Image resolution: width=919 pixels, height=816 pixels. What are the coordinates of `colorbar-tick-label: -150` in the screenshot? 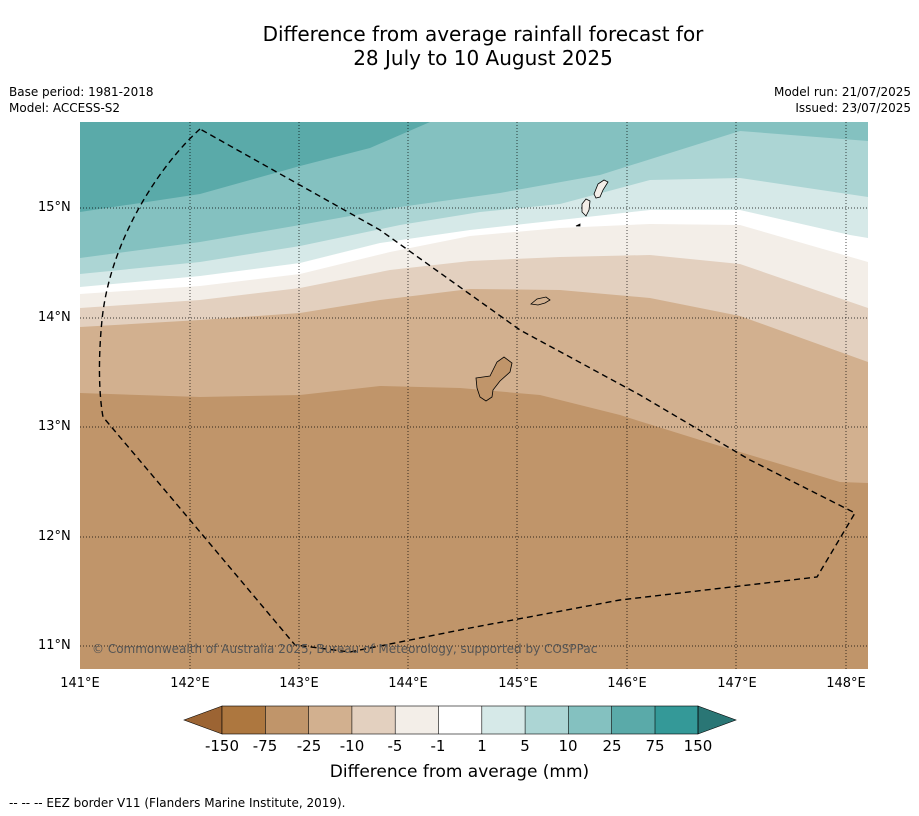 It's located at (222, 746).